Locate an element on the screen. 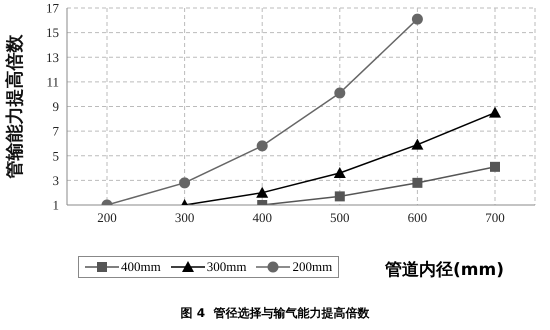 The image size is (550, 330). x-tick-label: 300 is located at coordinates (184, 218).